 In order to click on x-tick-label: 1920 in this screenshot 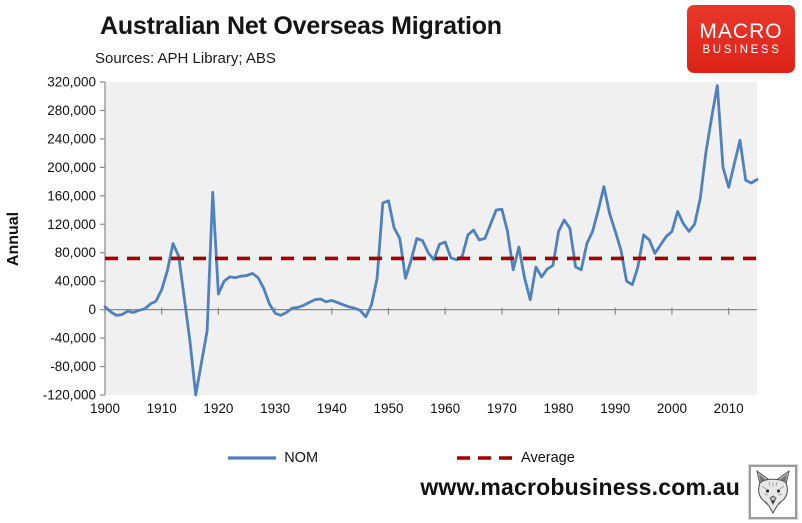, I will do `click(218, 408)`.